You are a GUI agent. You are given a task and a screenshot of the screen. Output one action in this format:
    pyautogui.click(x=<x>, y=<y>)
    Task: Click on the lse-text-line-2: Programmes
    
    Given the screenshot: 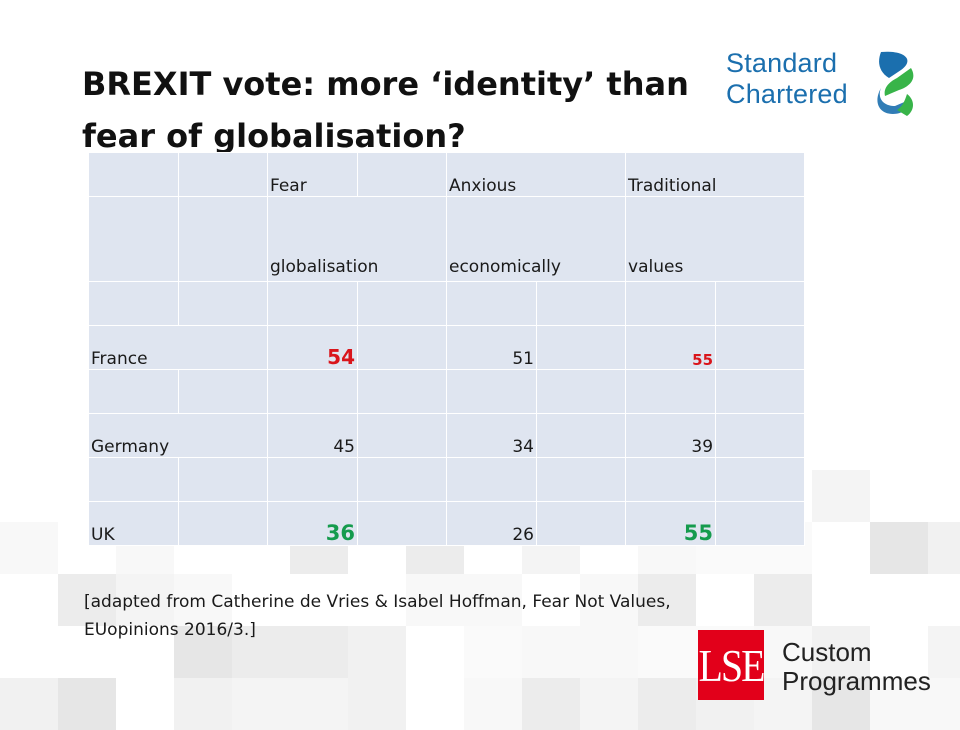 What is the action you would take?
    pyautogui.click(x=856, y=681)
    